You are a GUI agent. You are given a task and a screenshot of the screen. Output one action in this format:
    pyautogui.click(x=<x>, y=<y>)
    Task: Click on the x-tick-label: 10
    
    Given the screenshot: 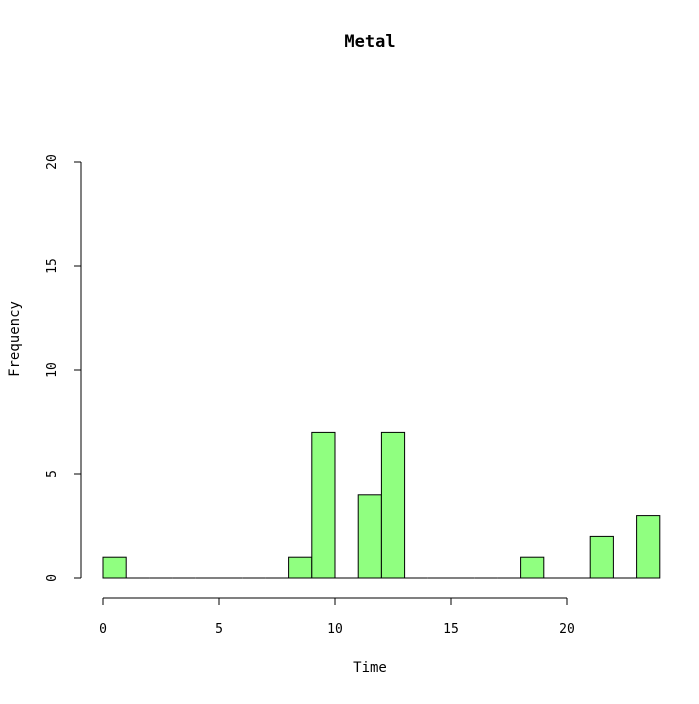 What is the action you would take?
    pyautogui.click(x=335, y=629)
    